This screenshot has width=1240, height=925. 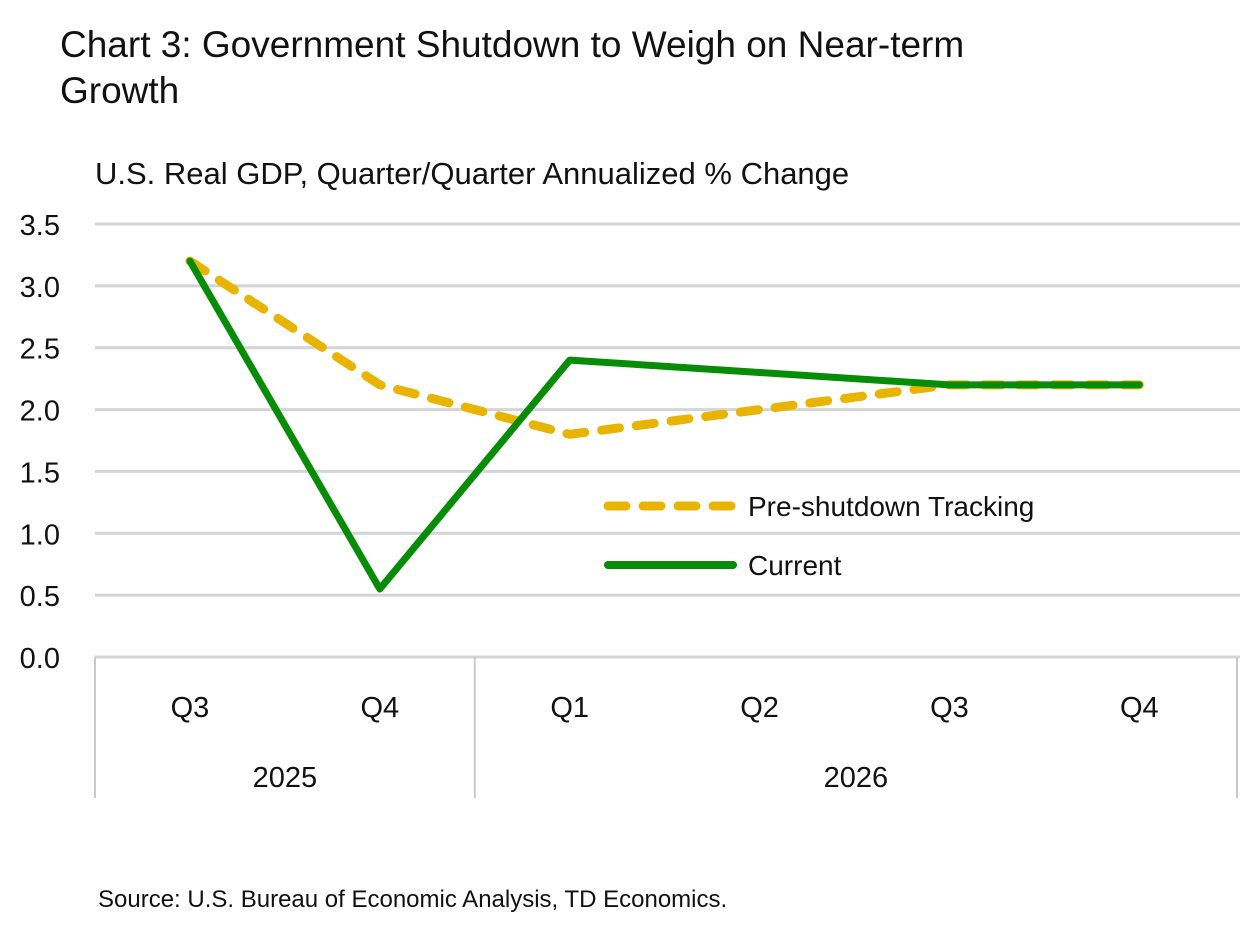 I want to click on x-tick-label: Q1, so click(x=569, y=708).